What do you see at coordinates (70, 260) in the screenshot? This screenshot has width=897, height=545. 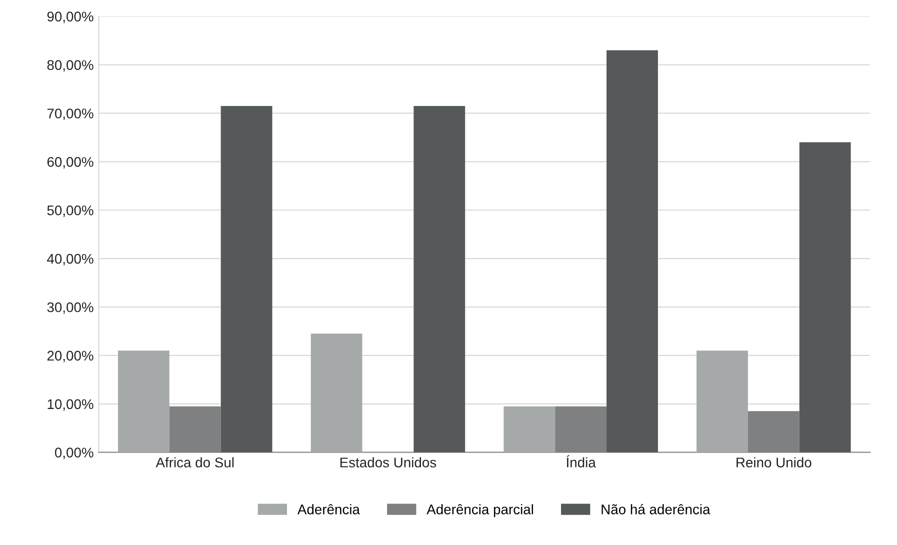 I see `y-tick-label: 40,00%` at bounding box center [70, 260].